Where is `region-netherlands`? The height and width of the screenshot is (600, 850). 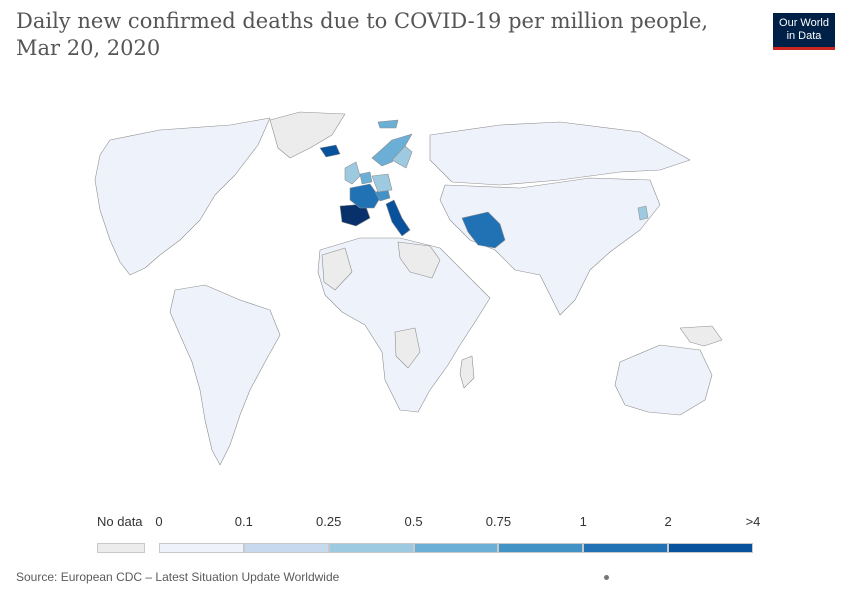
region-netherlands is located at coordinates (366, 178).